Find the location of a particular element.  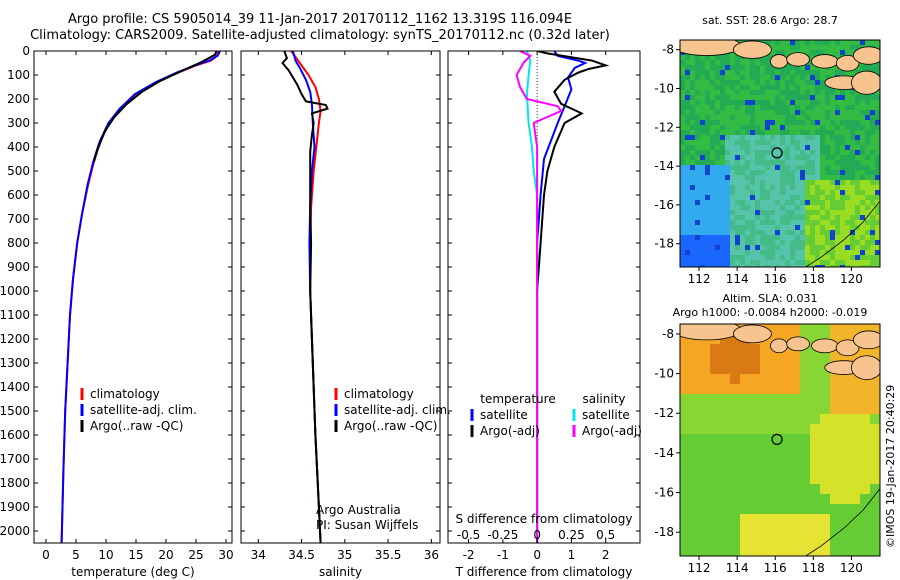

x-tick-label: 34.5 is located at coordinates (301, 555).